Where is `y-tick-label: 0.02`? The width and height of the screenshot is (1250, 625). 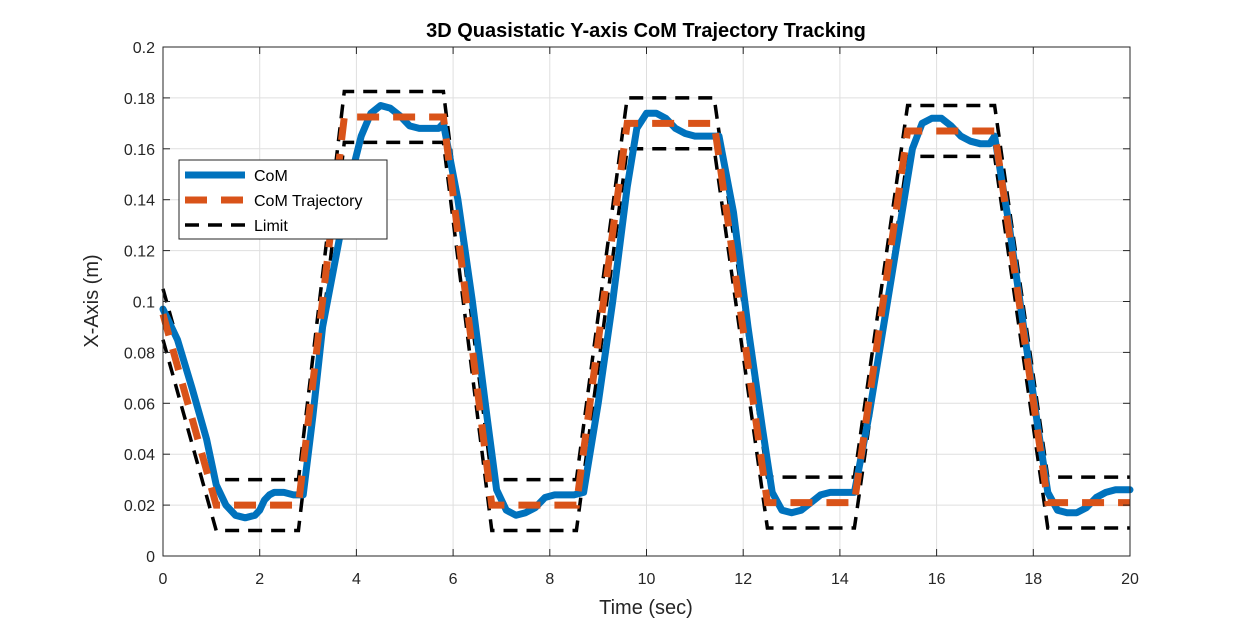
y-tick-label: 0.02 is located at coordinates (139, 506).